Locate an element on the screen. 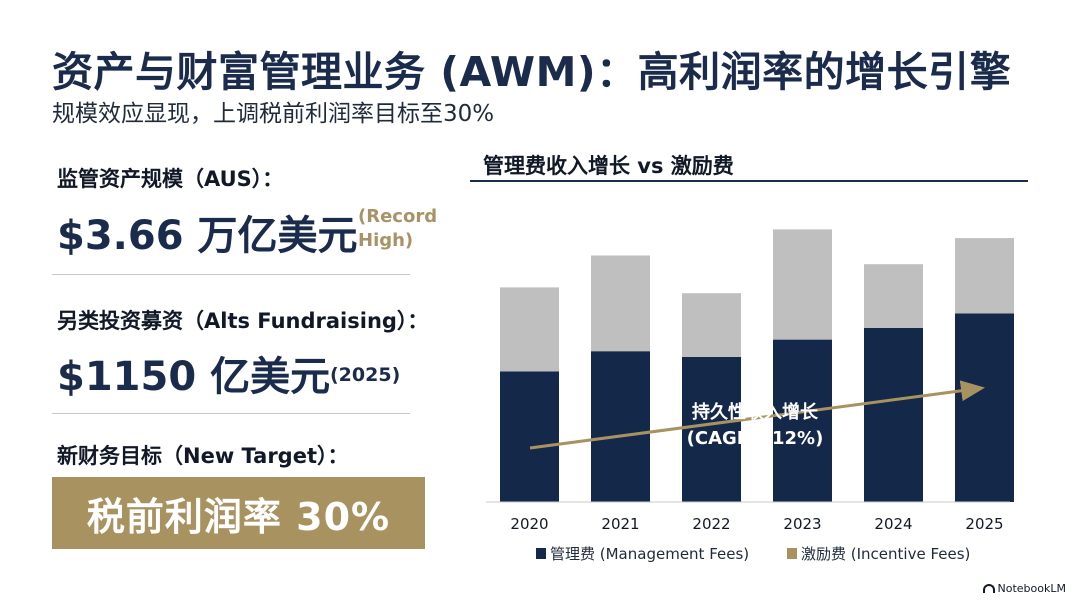  notebooklm-brand: NotebookLM is located at coordinates (1024, 588).